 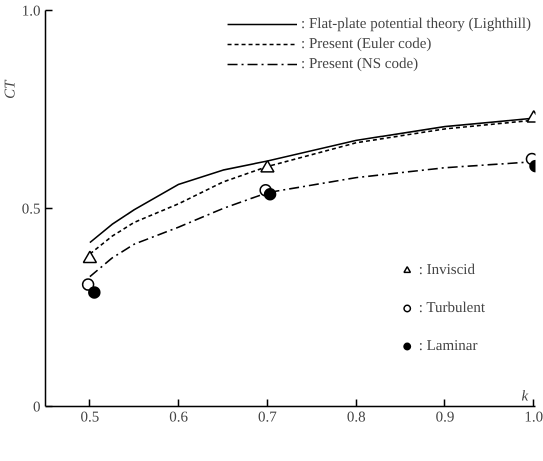 What do you see at coordinates (31, 12) in the screenshot?
I see `y-tick-label: 1.0` at bounding box center [31, 12].